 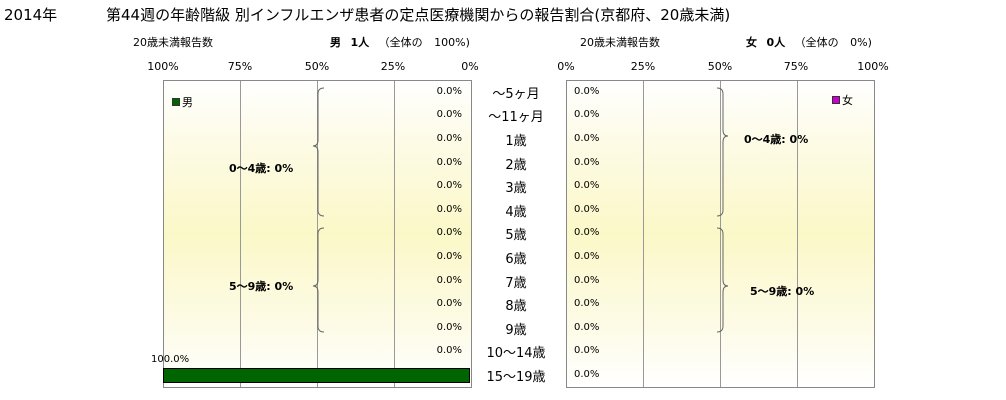 I want to click on male-value-label: 100.0%, so click(x=170, y=359).